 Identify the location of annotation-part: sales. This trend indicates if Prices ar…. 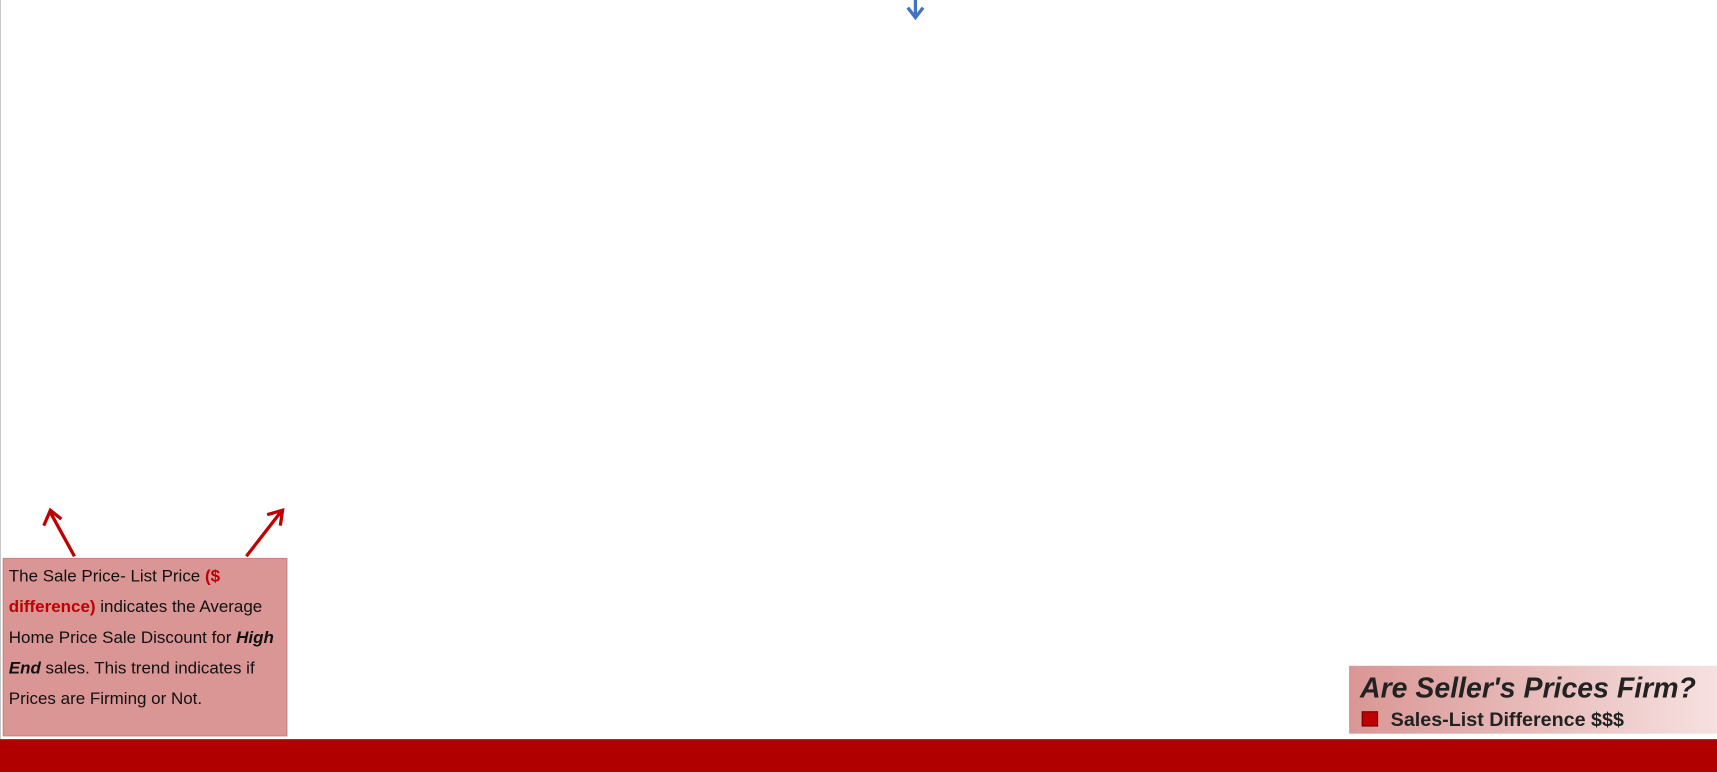
(131, 684).